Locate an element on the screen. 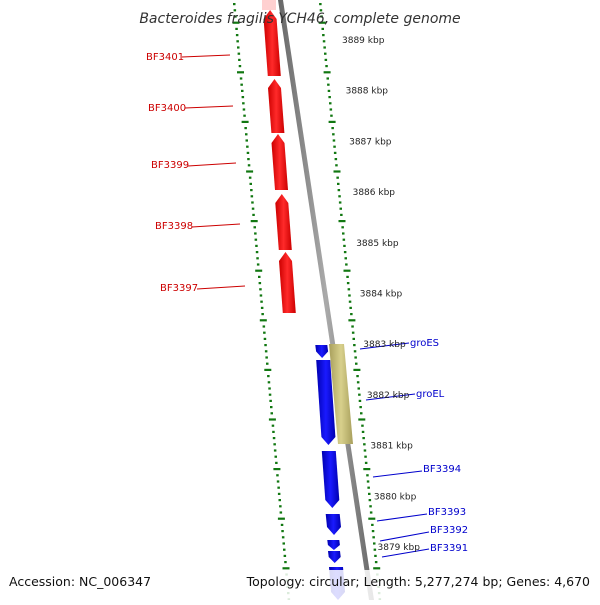 The width and height of the screenshot is (600, 605). tick-marks-left is located at coordinates (261, 302).